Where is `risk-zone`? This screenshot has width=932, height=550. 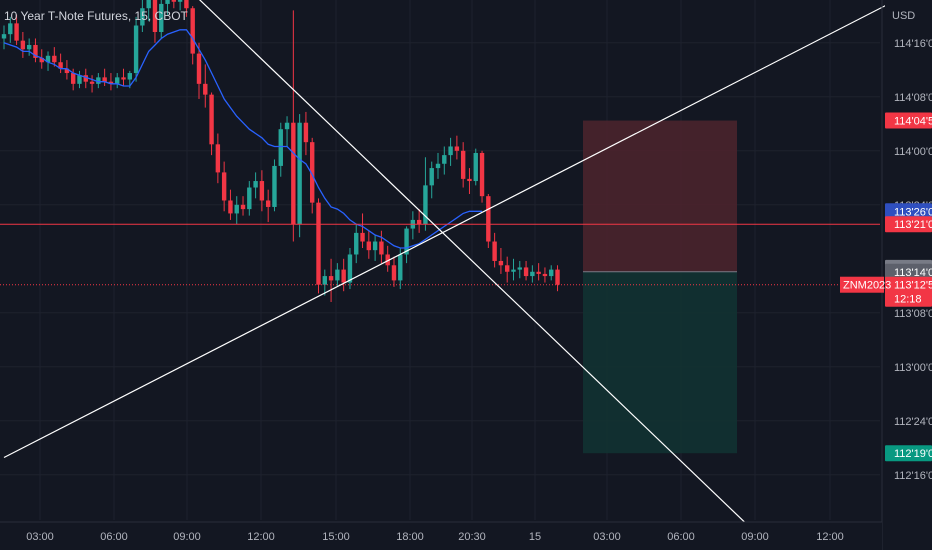 risk-zone is located at coordinates (660, 196).